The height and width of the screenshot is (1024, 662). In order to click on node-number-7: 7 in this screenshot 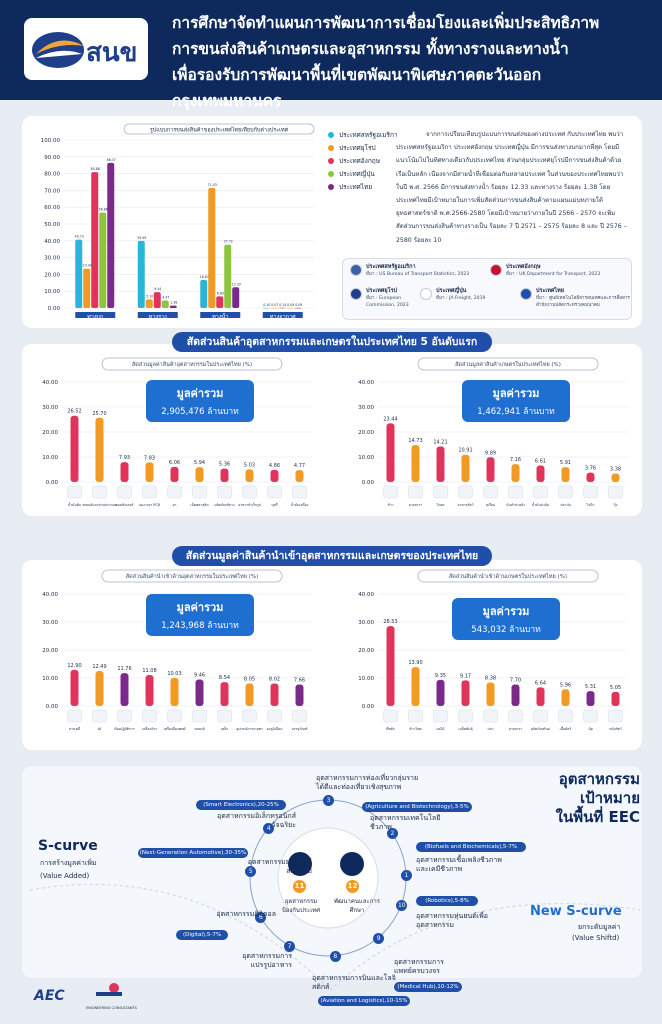, I will do `click(289, 946)`.